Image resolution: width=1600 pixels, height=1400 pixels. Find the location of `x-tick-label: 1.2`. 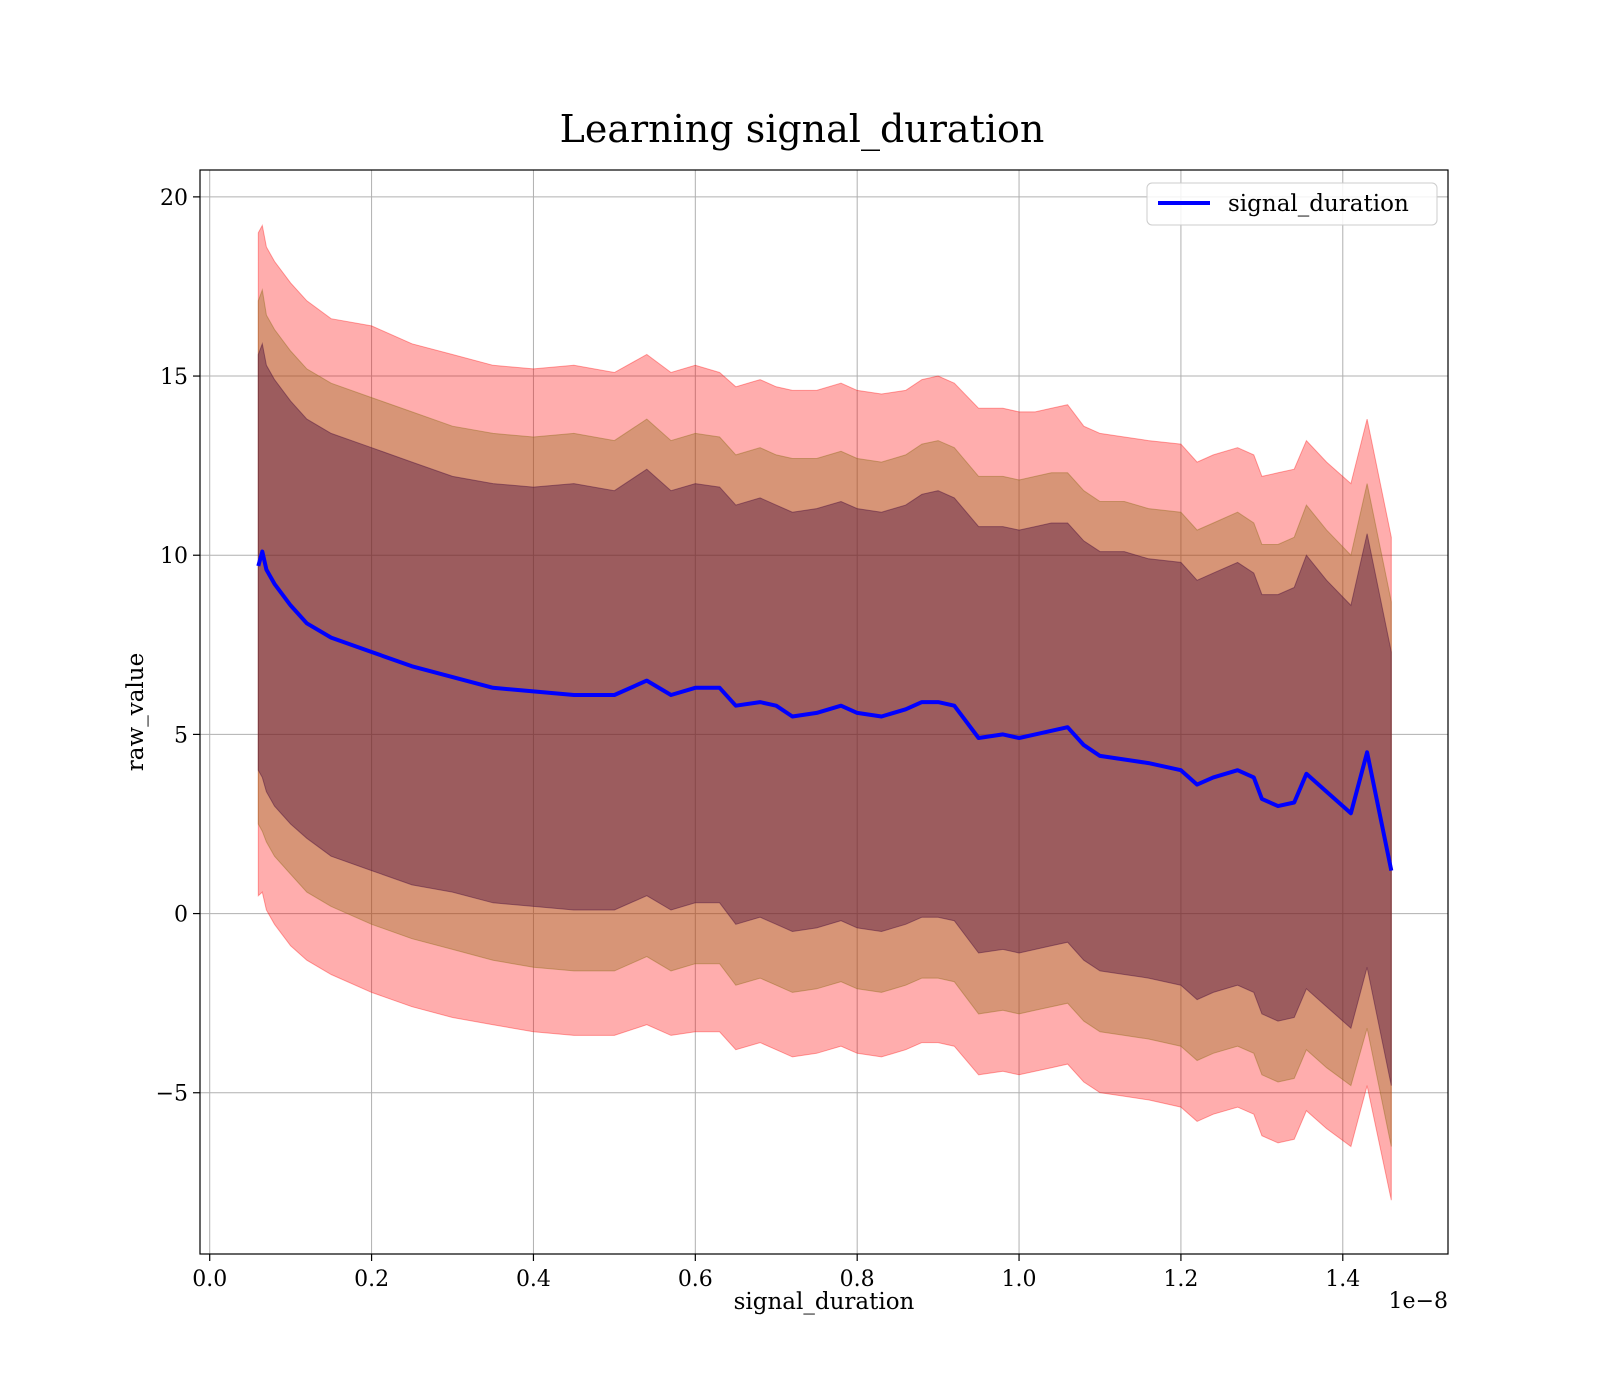

x-tick-label: 1.2 is located at coordinates (1180, 1279).